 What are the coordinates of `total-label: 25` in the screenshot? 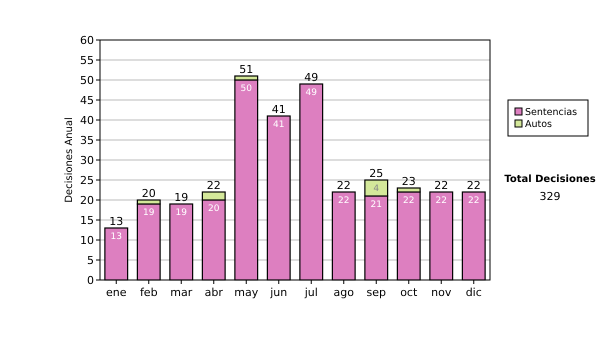 It's located at (376, 173).